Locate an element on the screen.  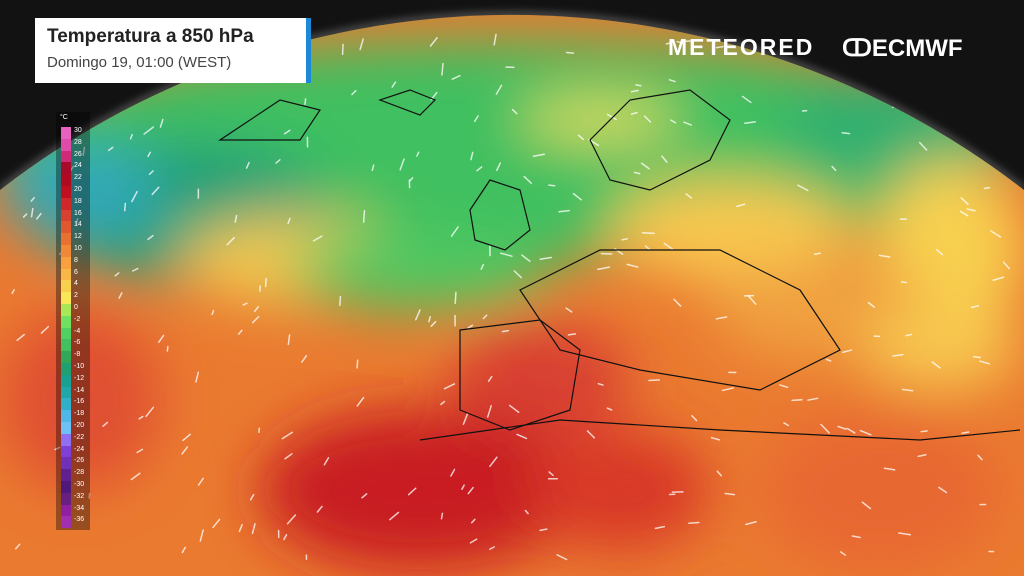
legend-label: 10 is located at coordinates (78, 248).